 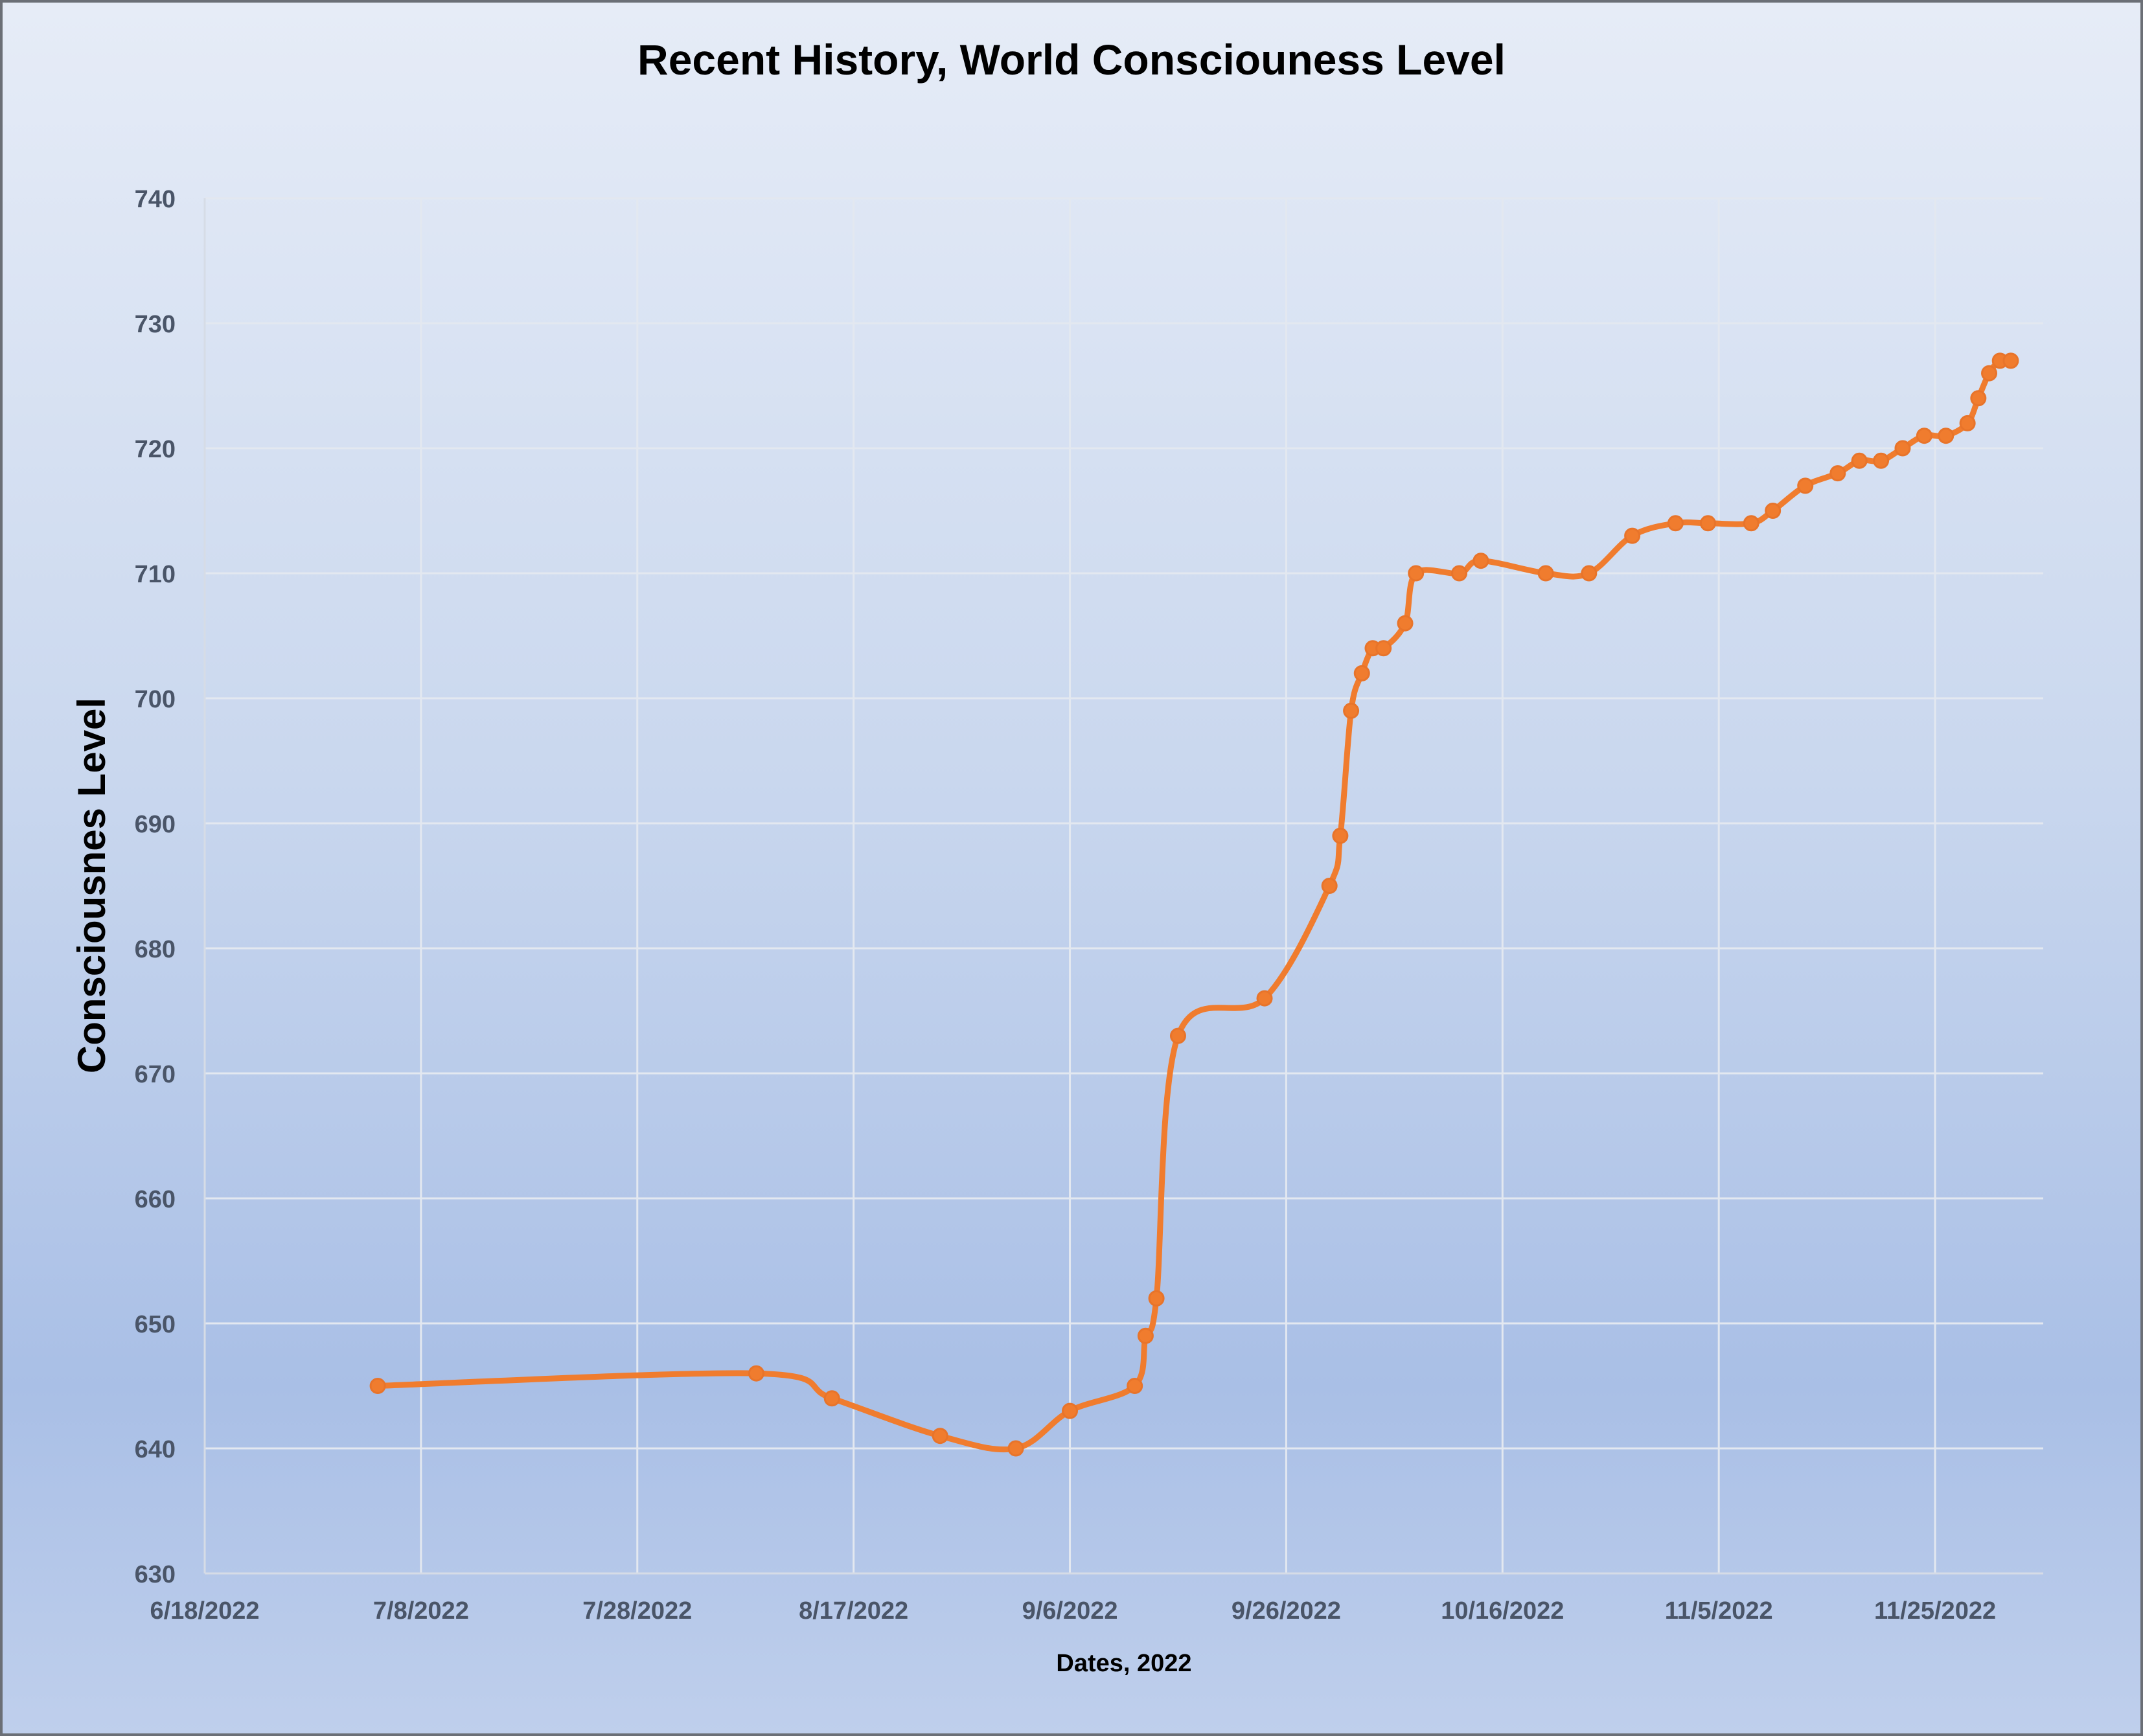 What do you see at coordinates (155, 575) in the screenshot?
I see `y-tick-label: 710` at bounding box center [155, 575].